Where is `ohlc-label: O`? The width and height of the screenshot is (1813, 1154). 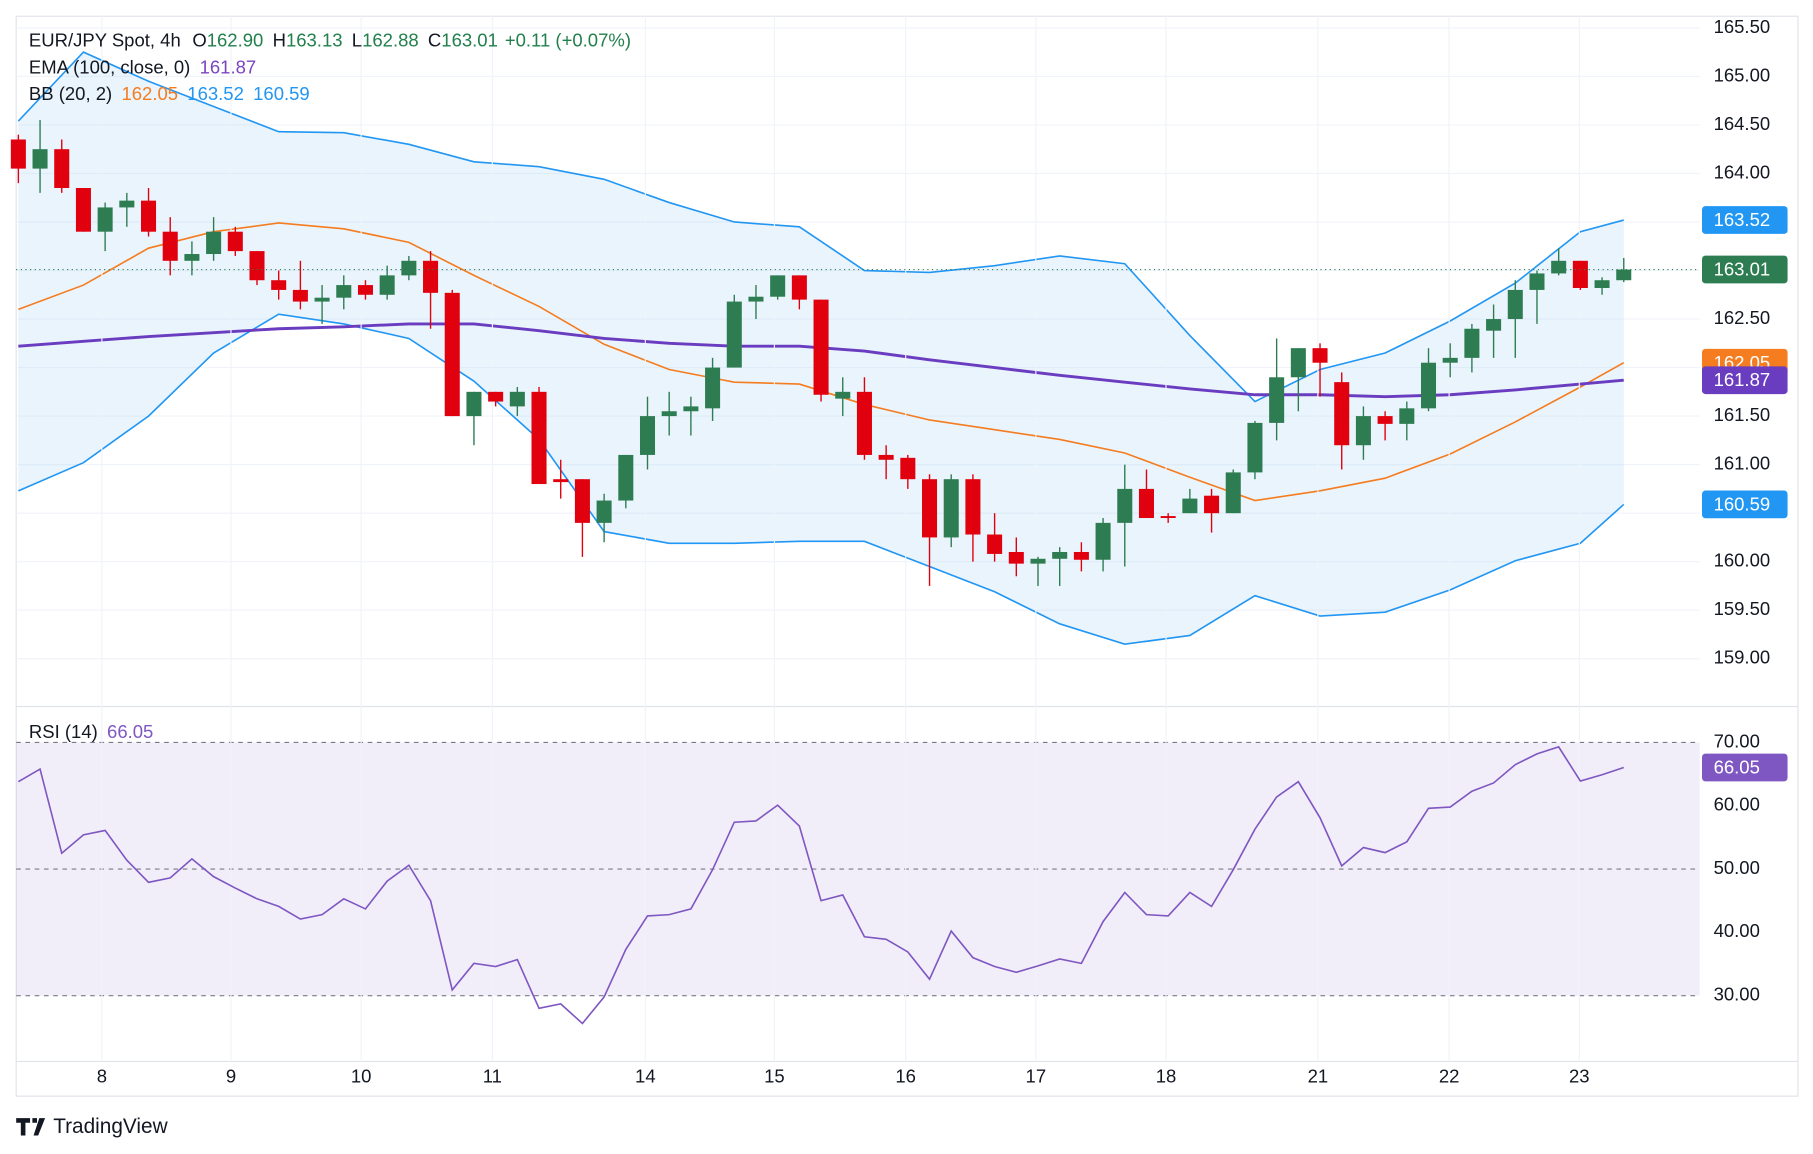
ohlc-label: O is located at coordinates (199, 40).